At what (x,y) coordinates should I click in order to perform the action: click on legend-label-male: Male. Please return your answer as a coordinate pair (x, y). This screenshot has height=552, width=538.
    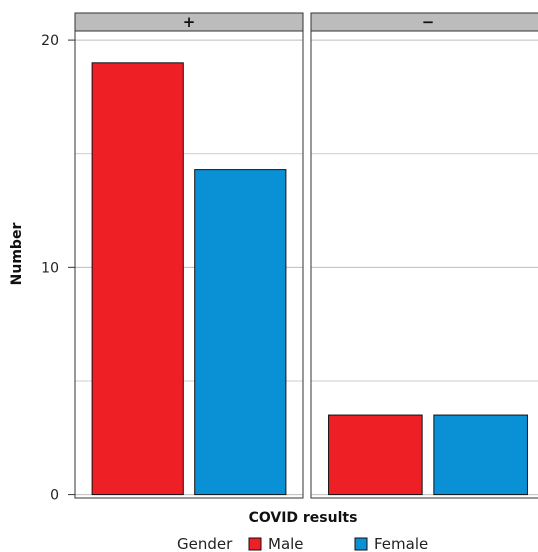
    Looking at the image, I should click on (286, 543).